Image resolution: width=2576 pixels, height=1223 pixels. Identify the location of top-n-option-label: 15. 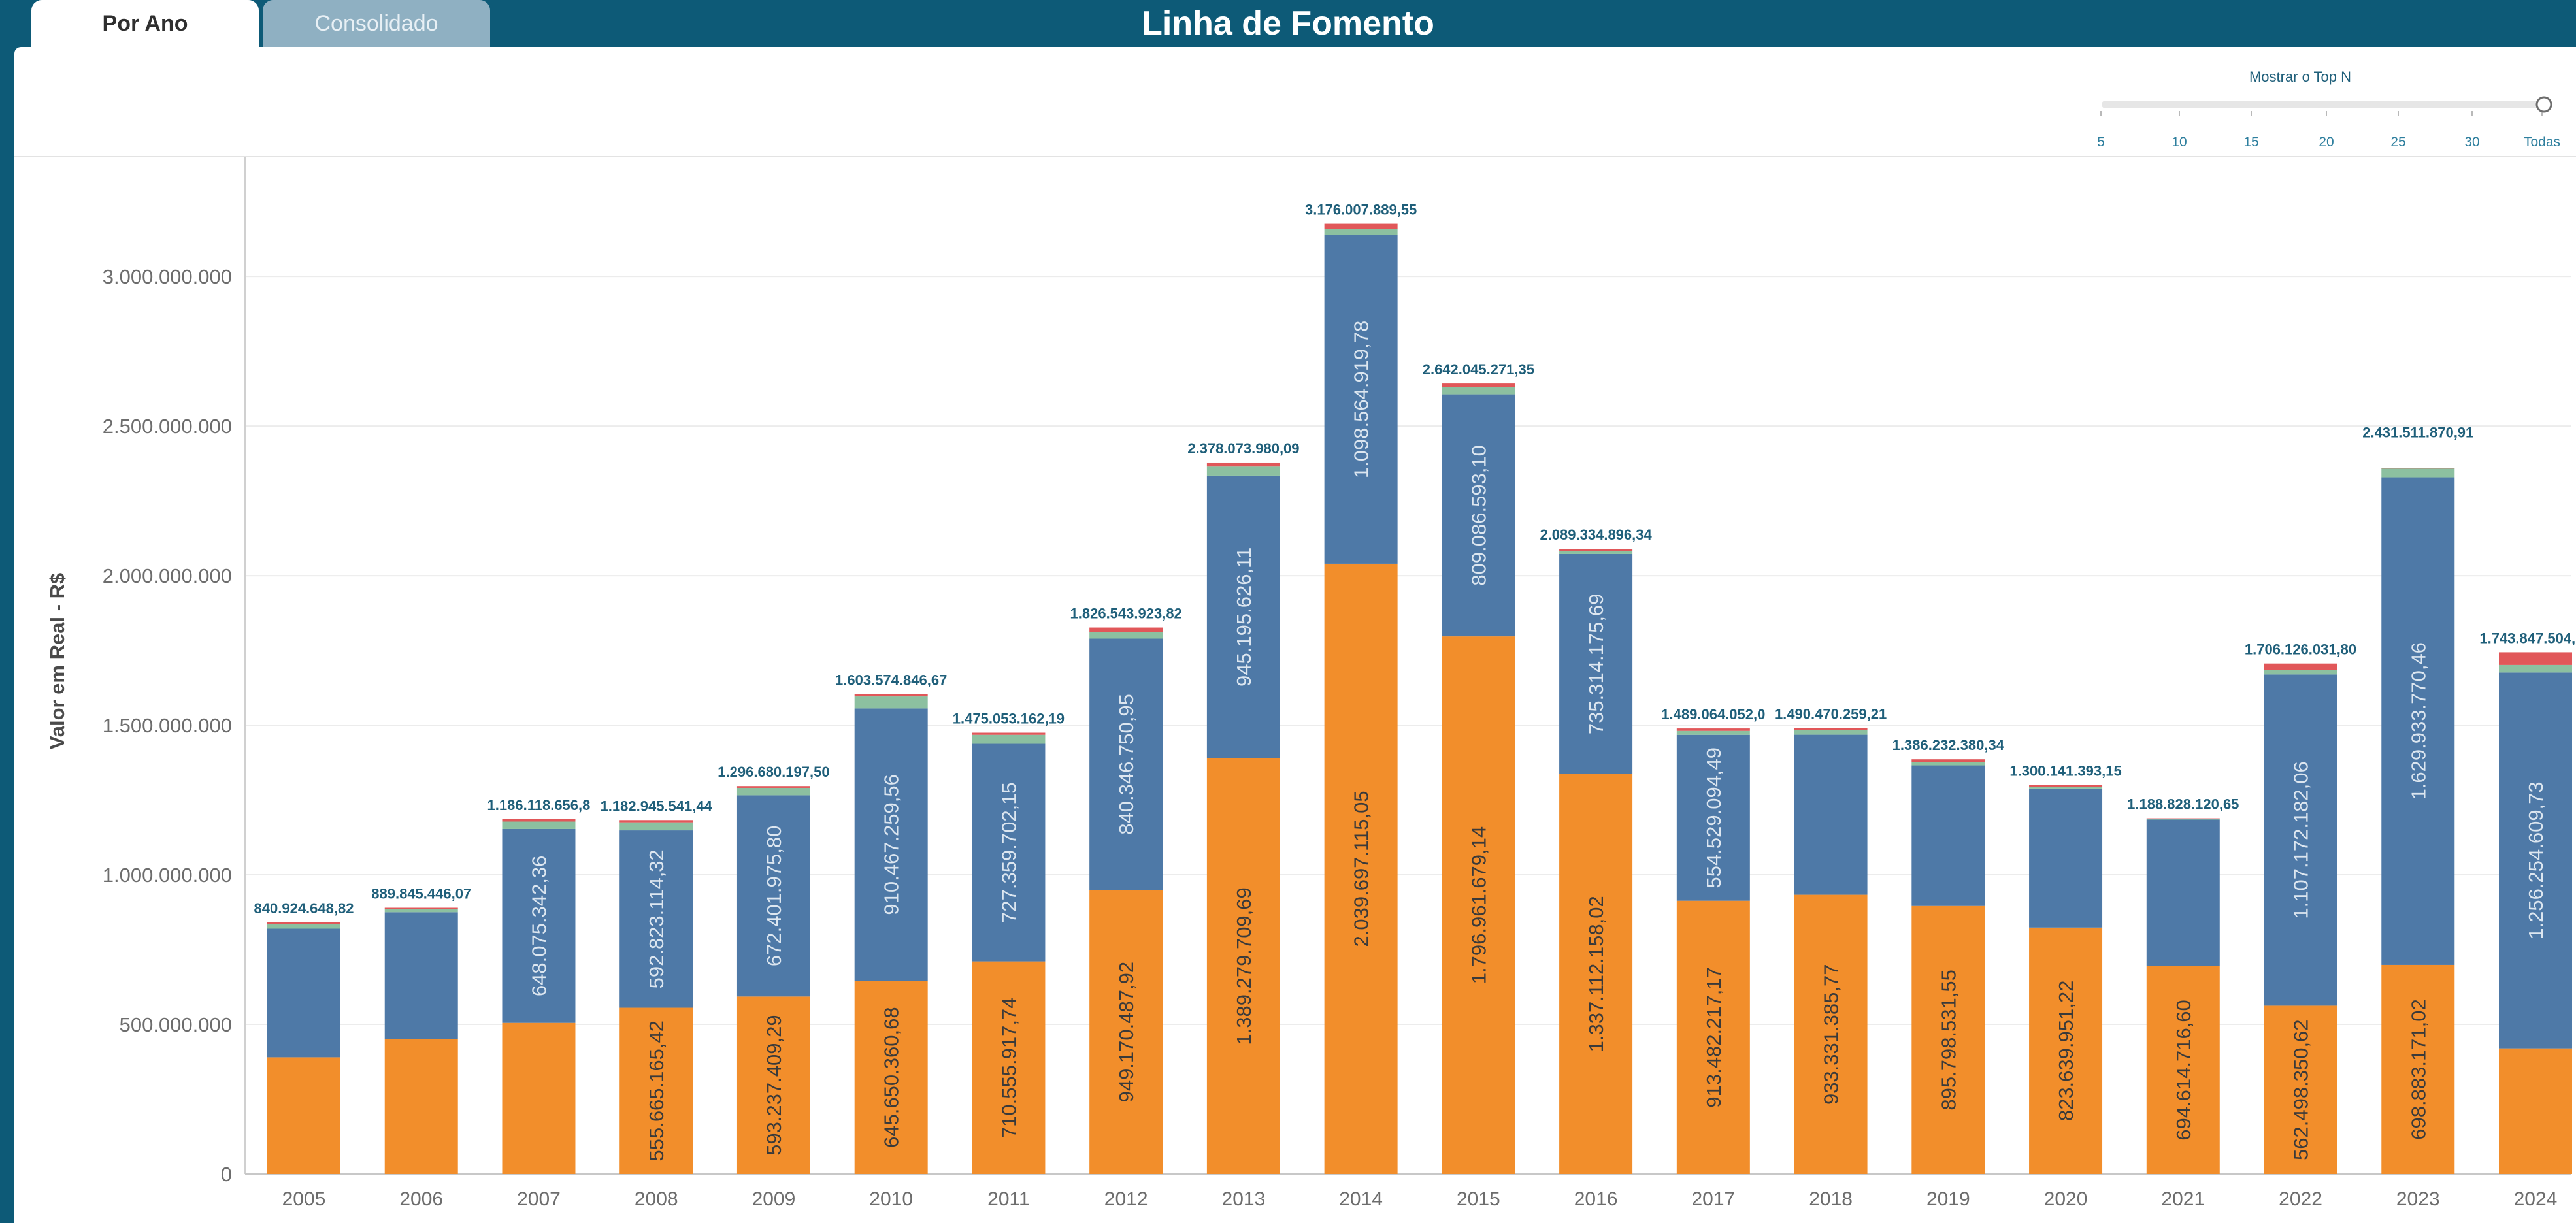
(2250, 142).